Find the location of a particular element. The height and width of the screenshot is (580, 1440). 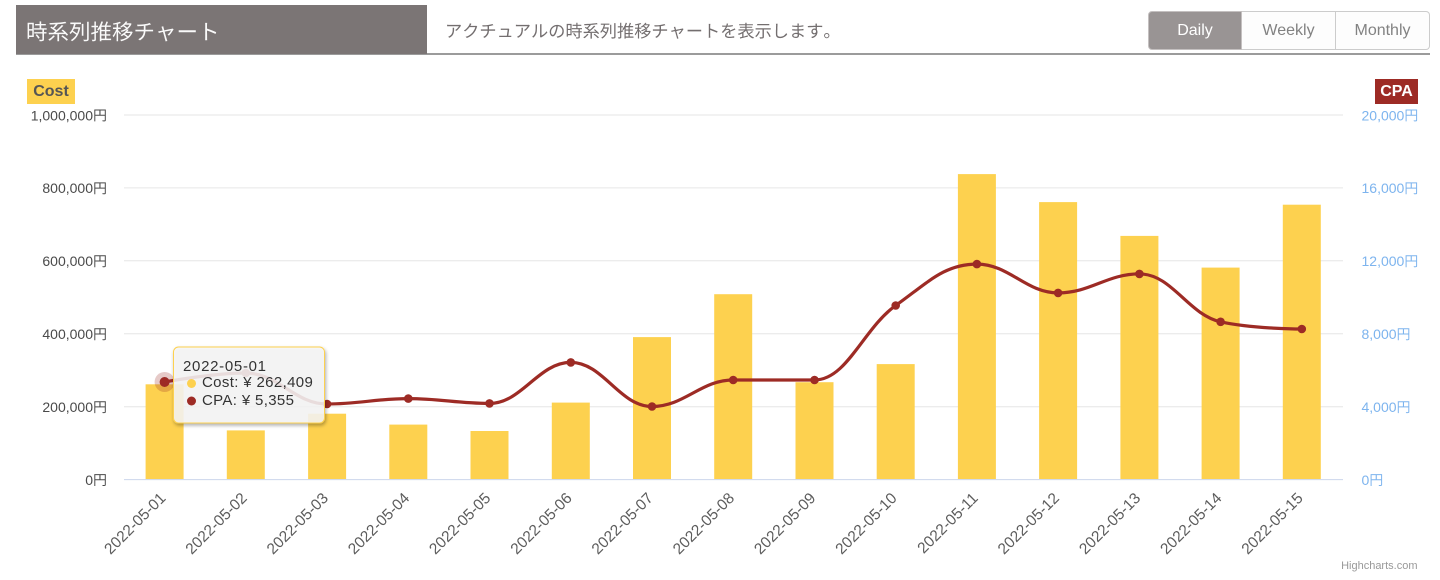

svg-text: 2022-05-04 is located at coordinates (379, 524).